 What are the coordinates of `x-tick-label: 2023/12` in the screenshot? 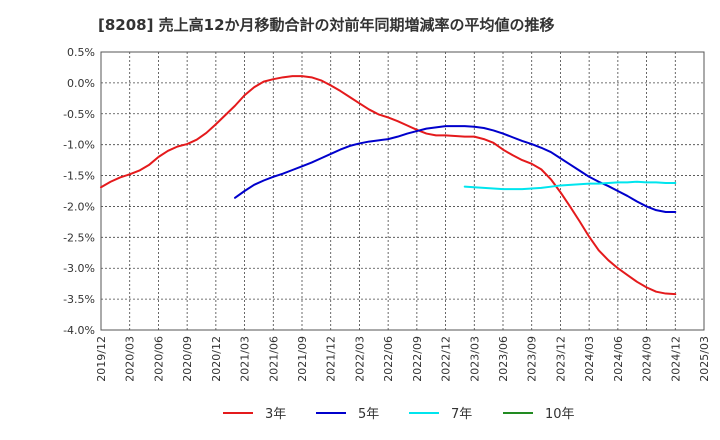 It's located at (560, 359).